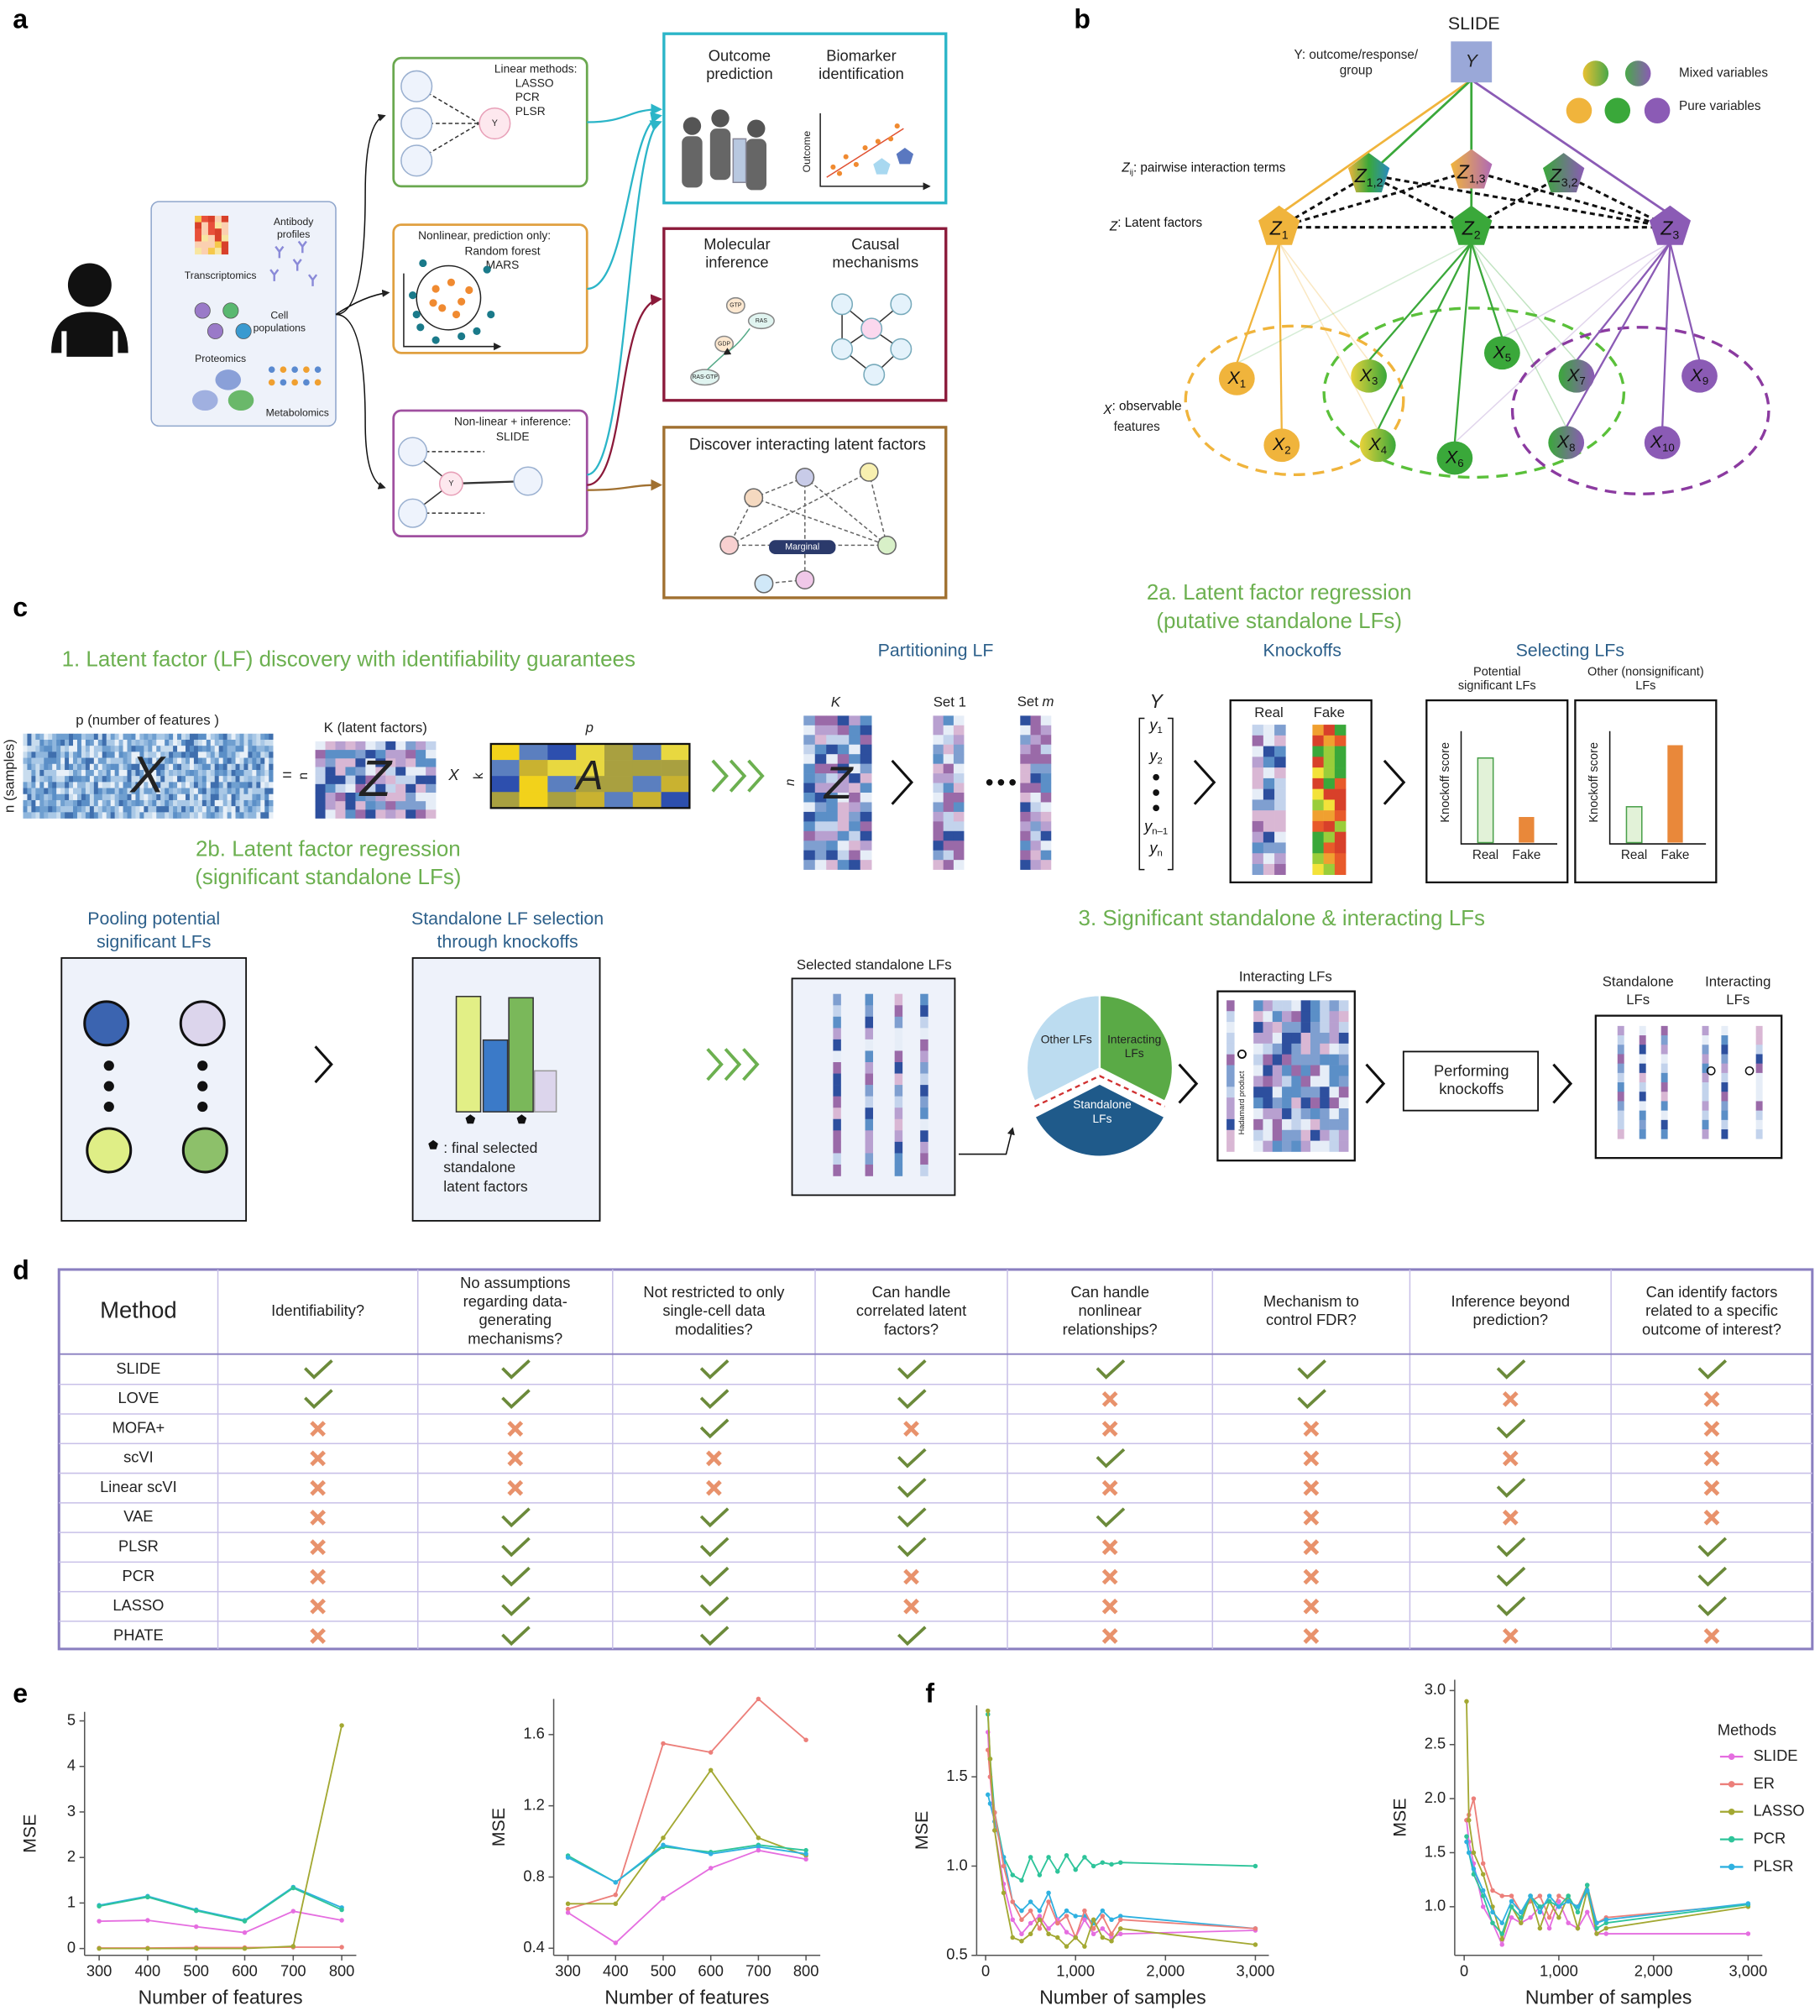  Describe the element at coordinates (502, 251) in the screenshot. I see `label: Random forest` at that location.